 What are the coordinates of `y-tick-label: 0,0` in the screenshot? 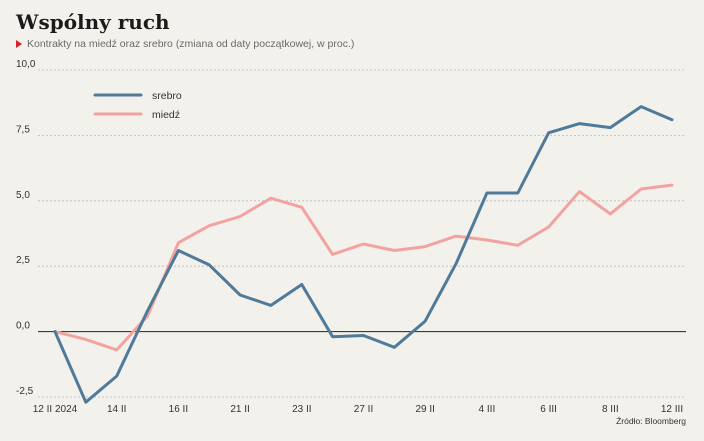 It's located at (23, 326).